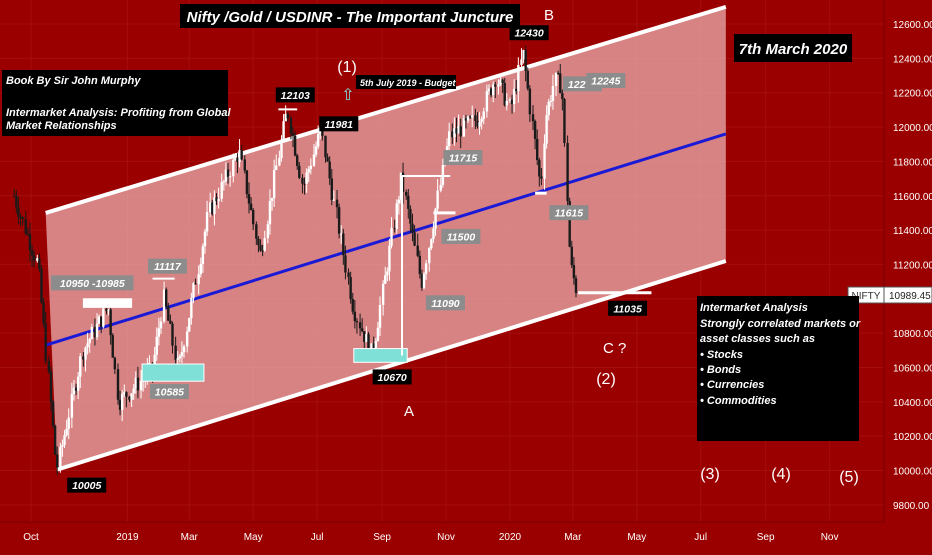  I want to click on price-label-text: 10585, so click(169, 393).